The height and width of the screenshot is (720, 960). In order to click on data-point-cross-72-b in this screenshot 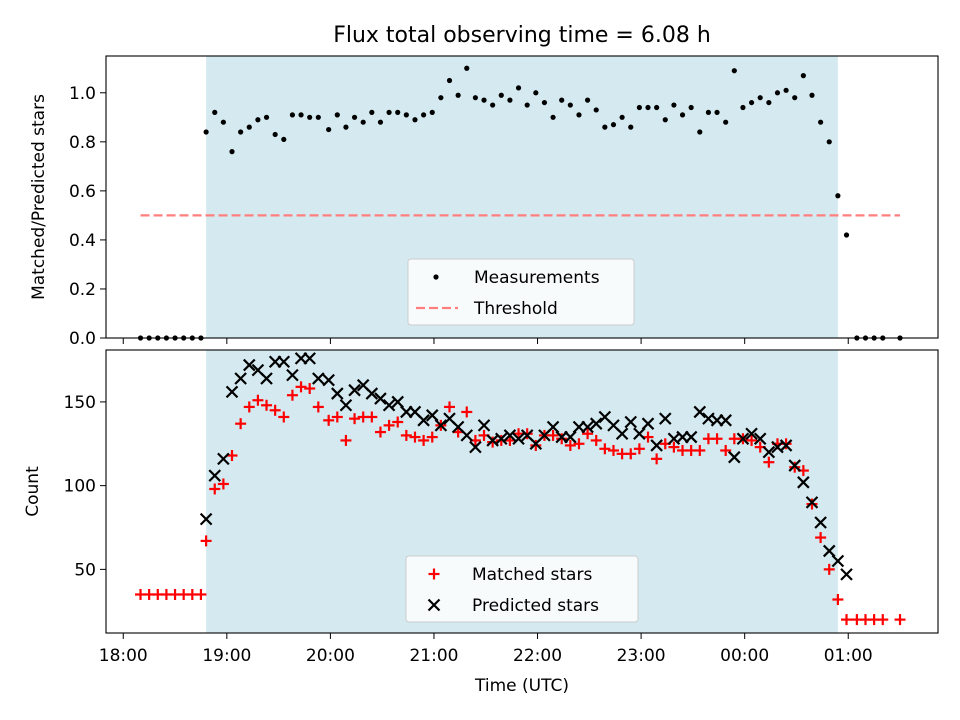, I will do `click(829, 551)`.